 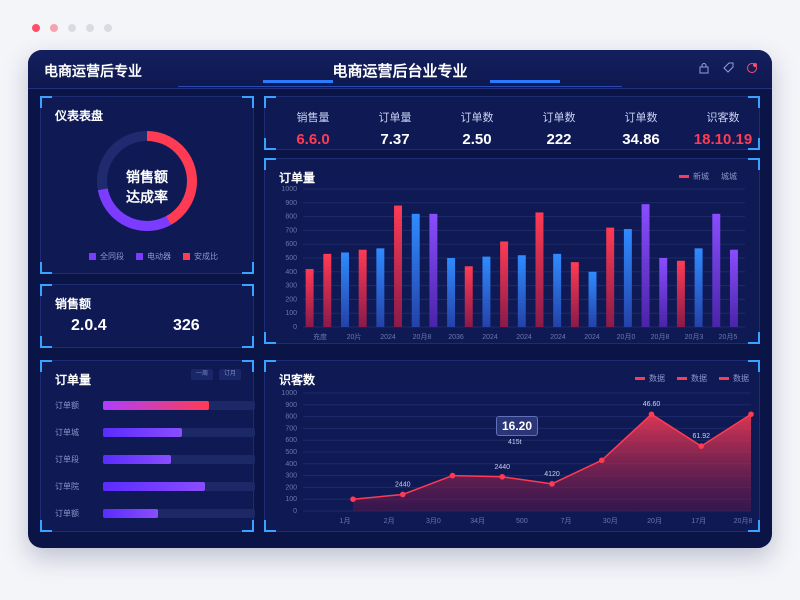 What do you see at coordinates (79, 116) in the screenshot?
I see `gauge-title: 仪表表盘` at bounding box center [79, 116].